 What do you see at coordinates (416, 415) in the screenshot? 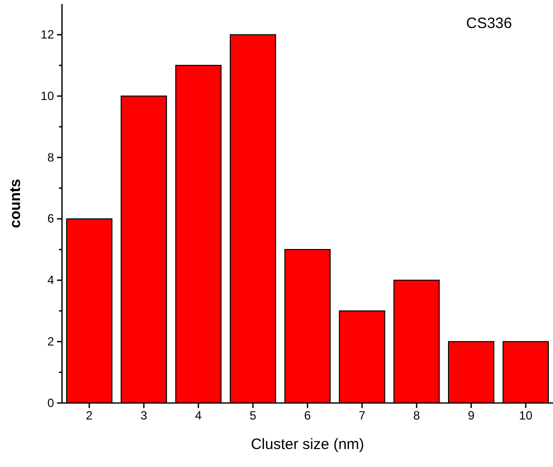
I see `x-tick-label: 8` at bounding box center [416, 415].